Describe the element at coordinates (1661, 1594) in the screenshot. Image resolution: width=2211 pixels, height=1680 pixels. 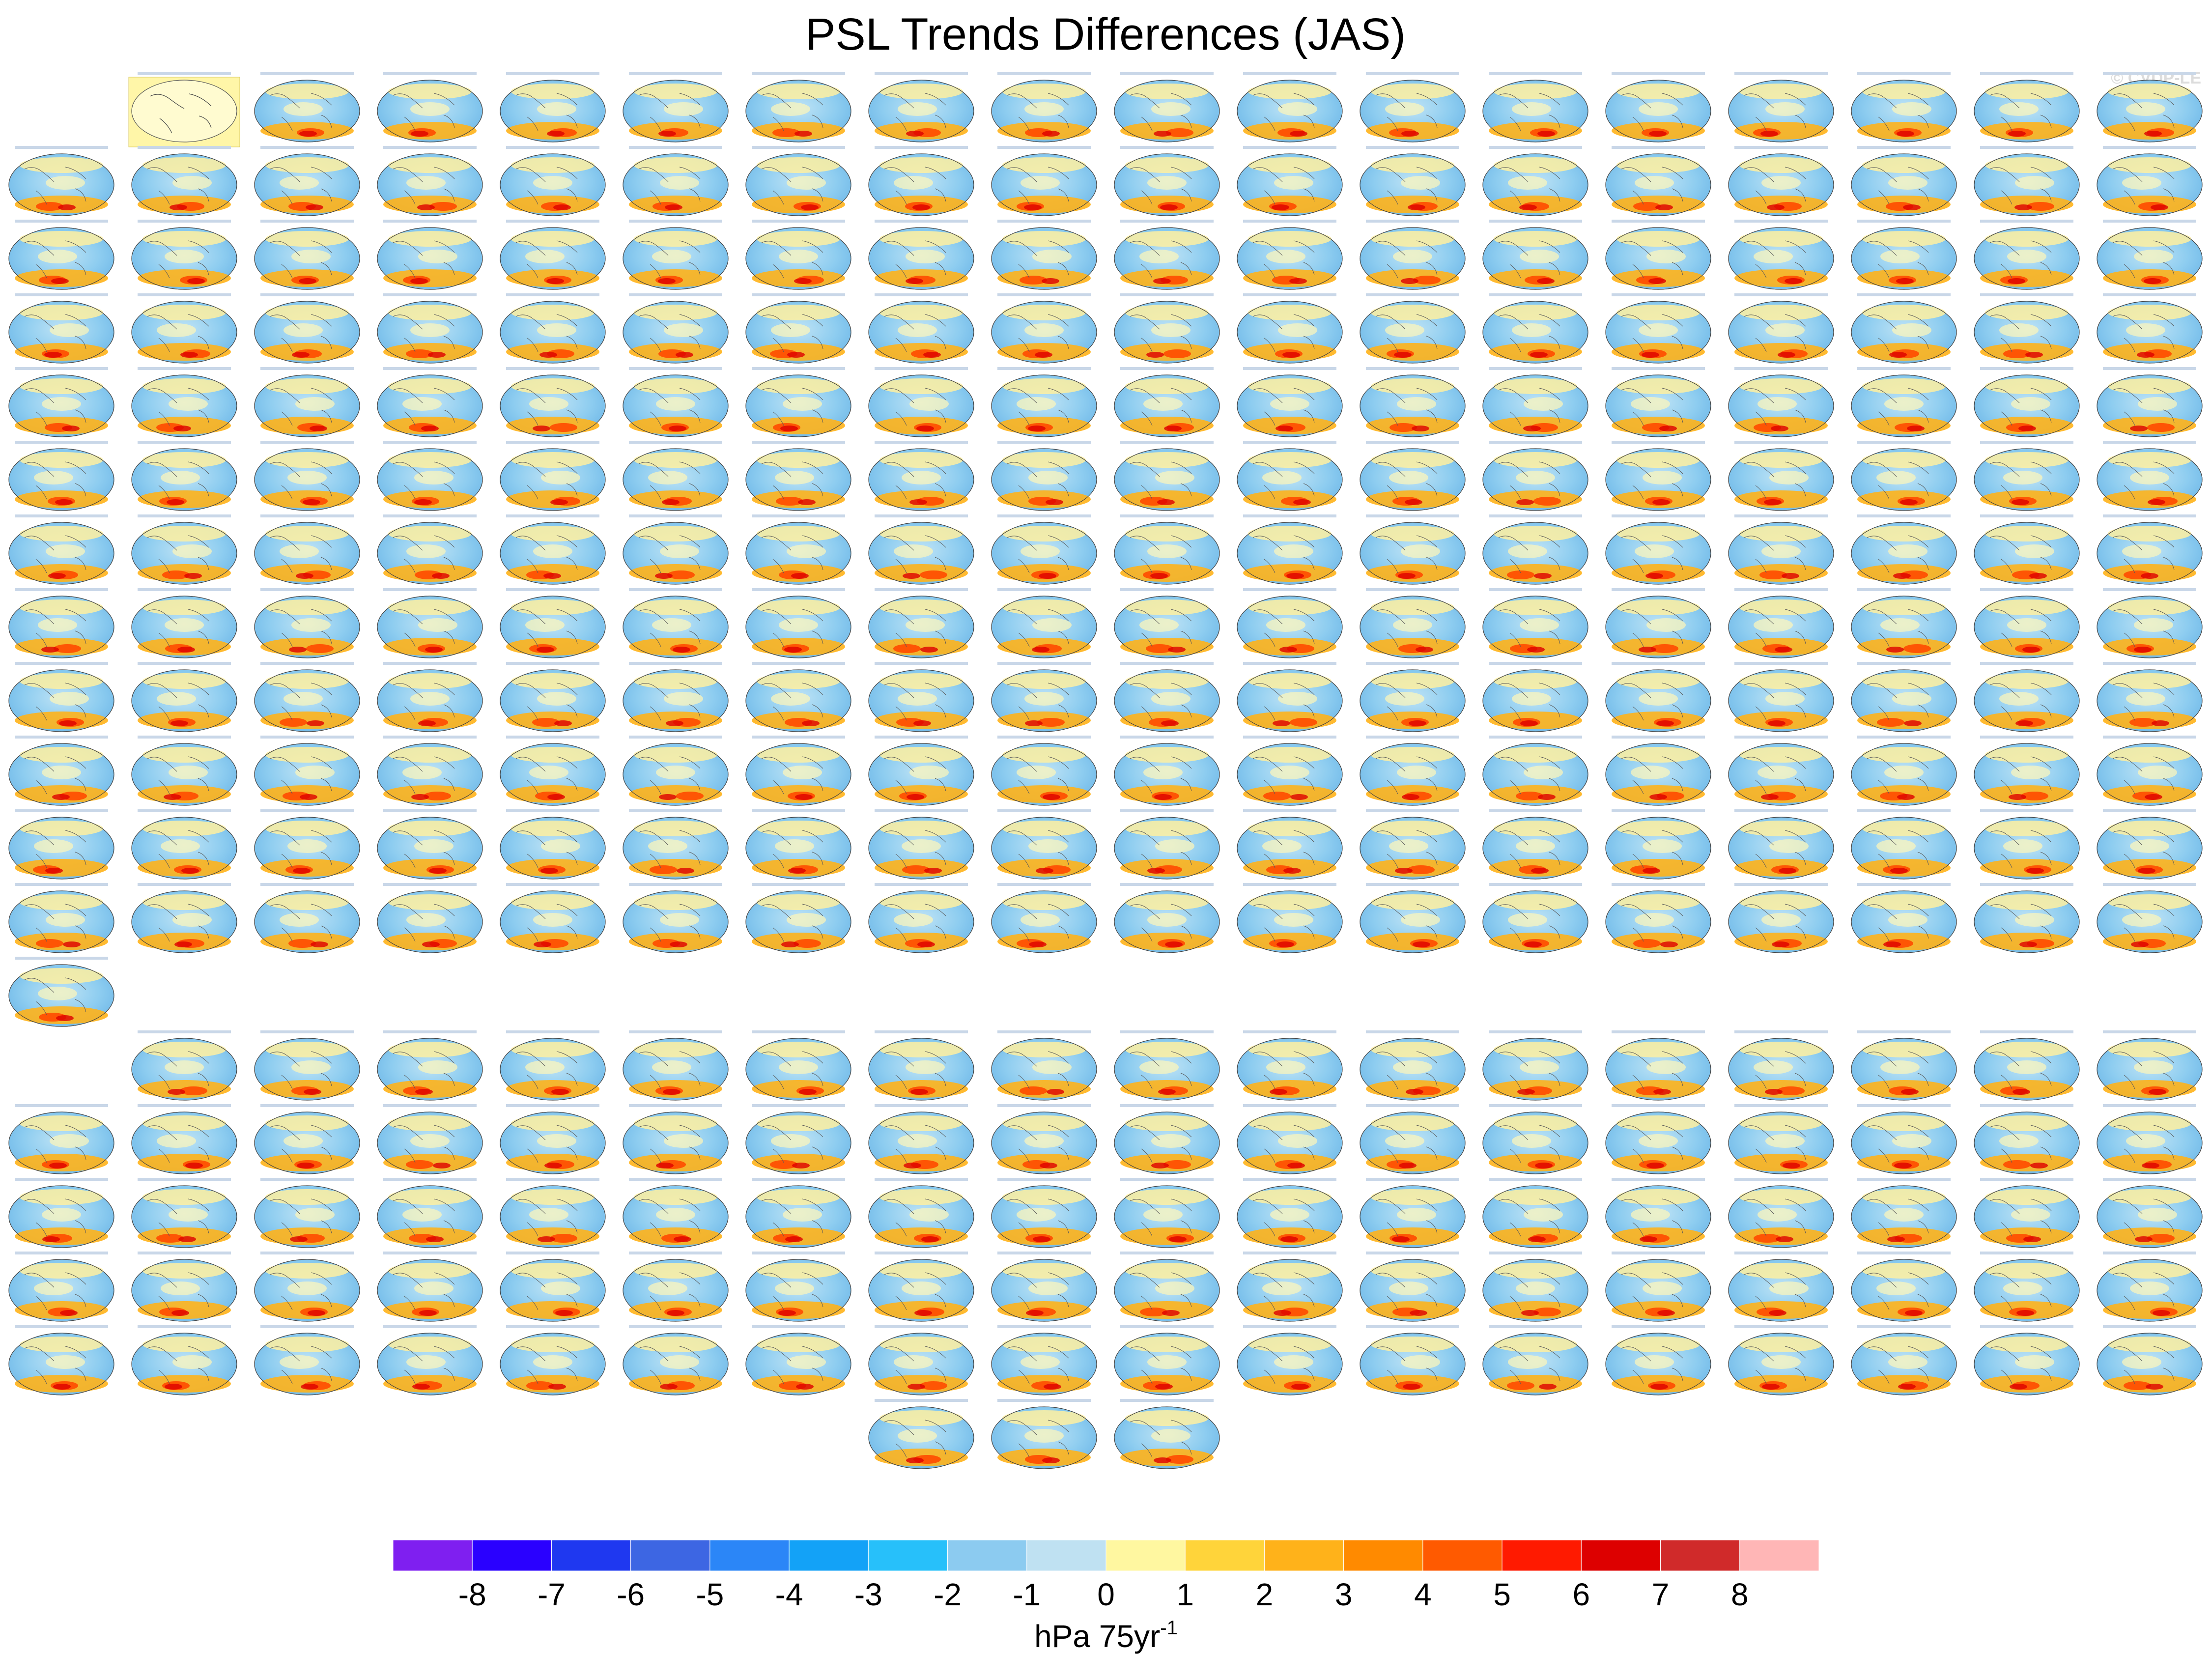
I see `colorbar-tick-label: 7` at that location.